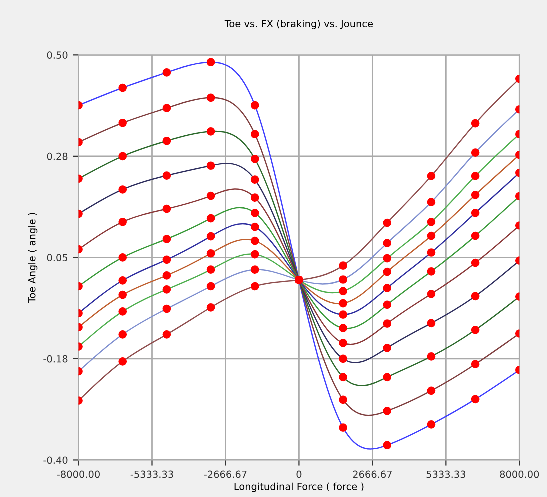 Image resolution: width=547 pixels, height=497 pixels. Describe the element at coordinates (57, 258) in the screenshot. I see `y-tick-label: 0.05` at that location.